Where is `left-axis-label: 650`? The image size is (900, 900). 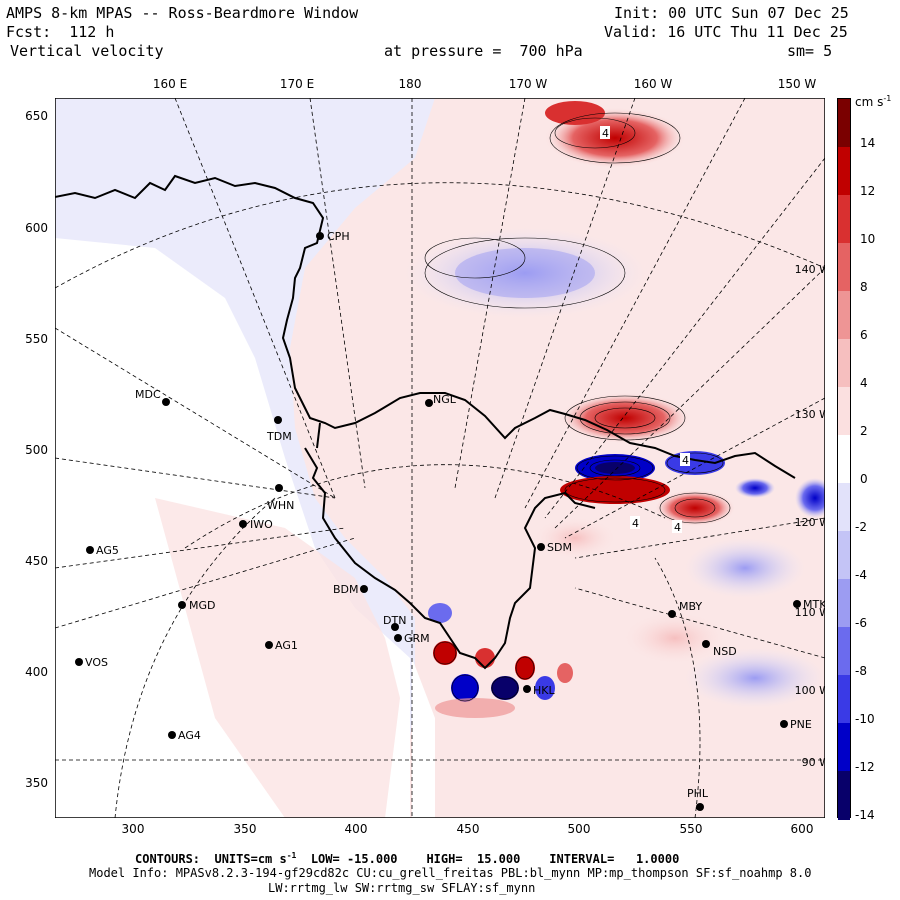 left-axis-label: 650 is located at coordinates (36, 116).